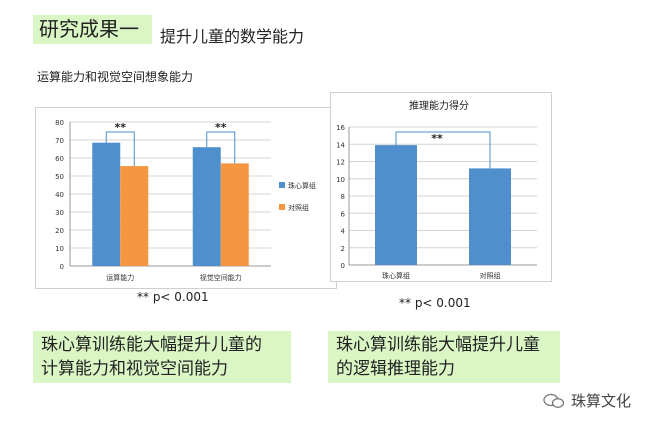 This screenshot has width=645, height=423. What do you see at coordinates (221, 277) in the screenshot?
I see `x-tick-label: 视觉空间能力` at bounding box center [221, 277].